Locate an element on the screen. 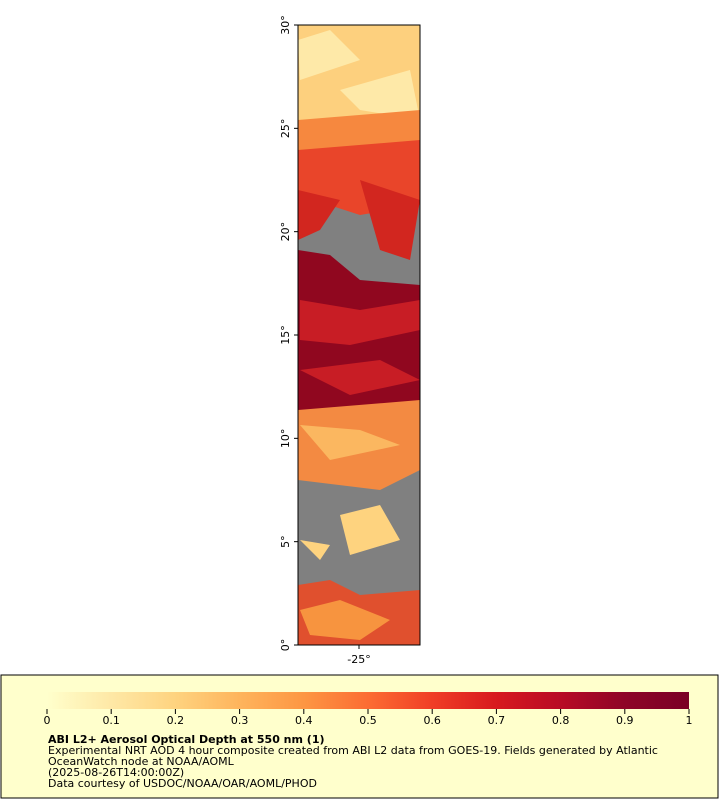 The height and width of the screenshot is (804, 720). colorbar-tick-label: 0.7 is located at coordinates (497, 720).